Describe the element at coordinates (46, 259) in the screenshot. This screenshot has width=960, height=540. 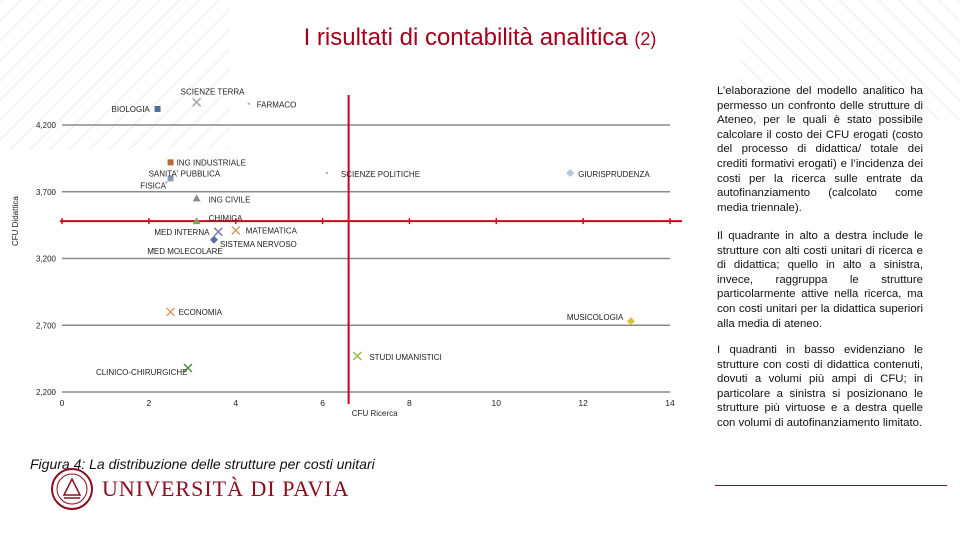
I see `y-tick-label: 3,200` at that location.